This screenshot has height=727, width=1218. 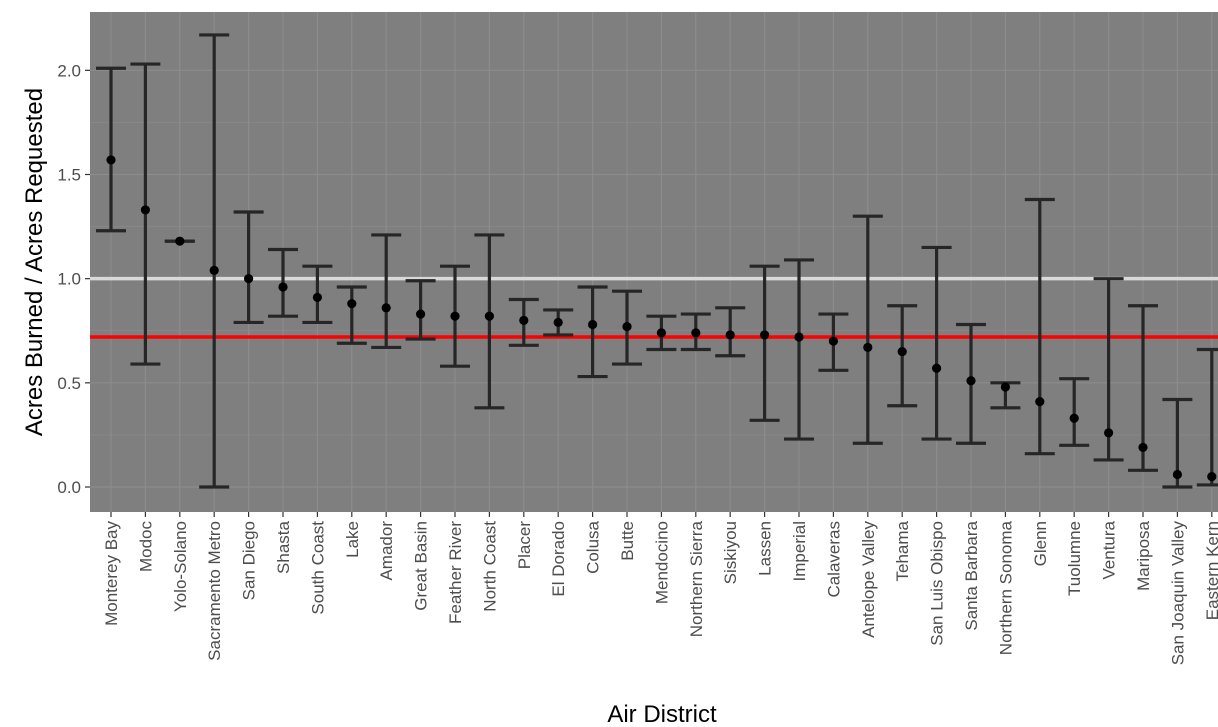 I want to click on x-tick-label: South Coast, so click(x=317, y=568).